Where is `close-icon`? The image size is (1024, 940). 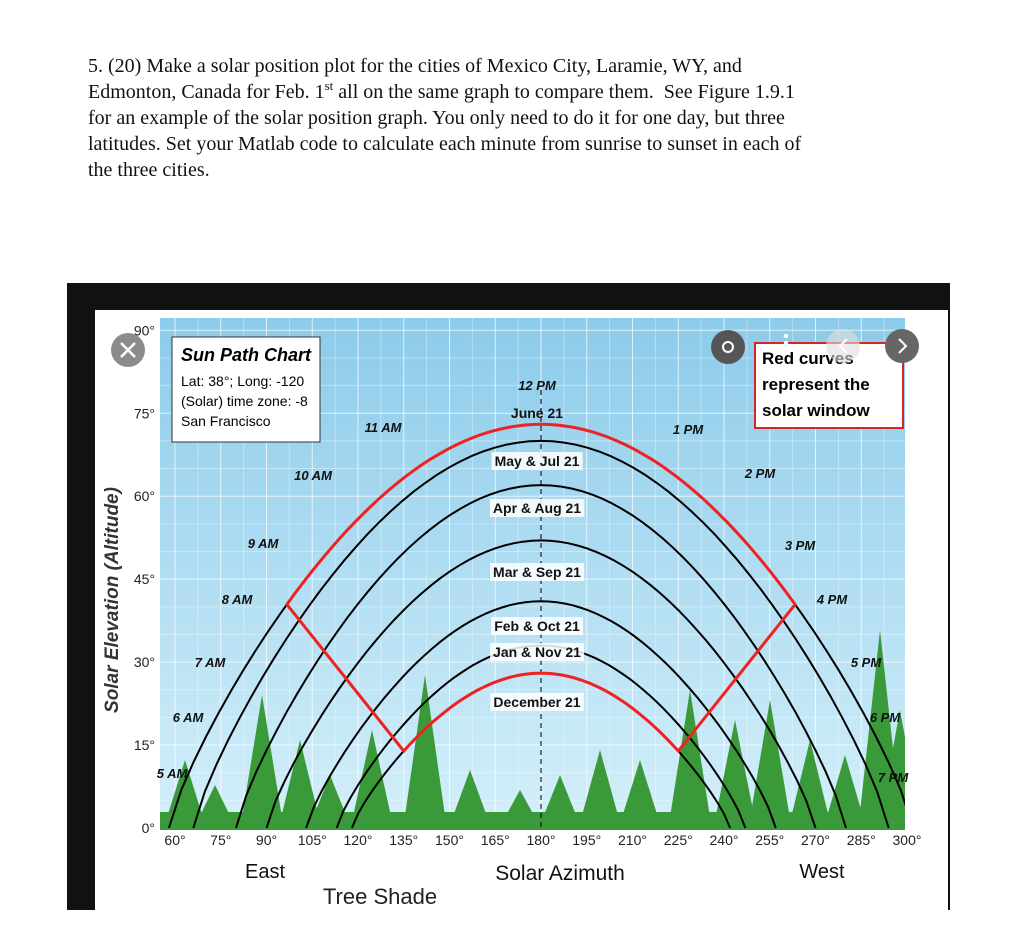
close-icon is located at coordinates (128, 350).